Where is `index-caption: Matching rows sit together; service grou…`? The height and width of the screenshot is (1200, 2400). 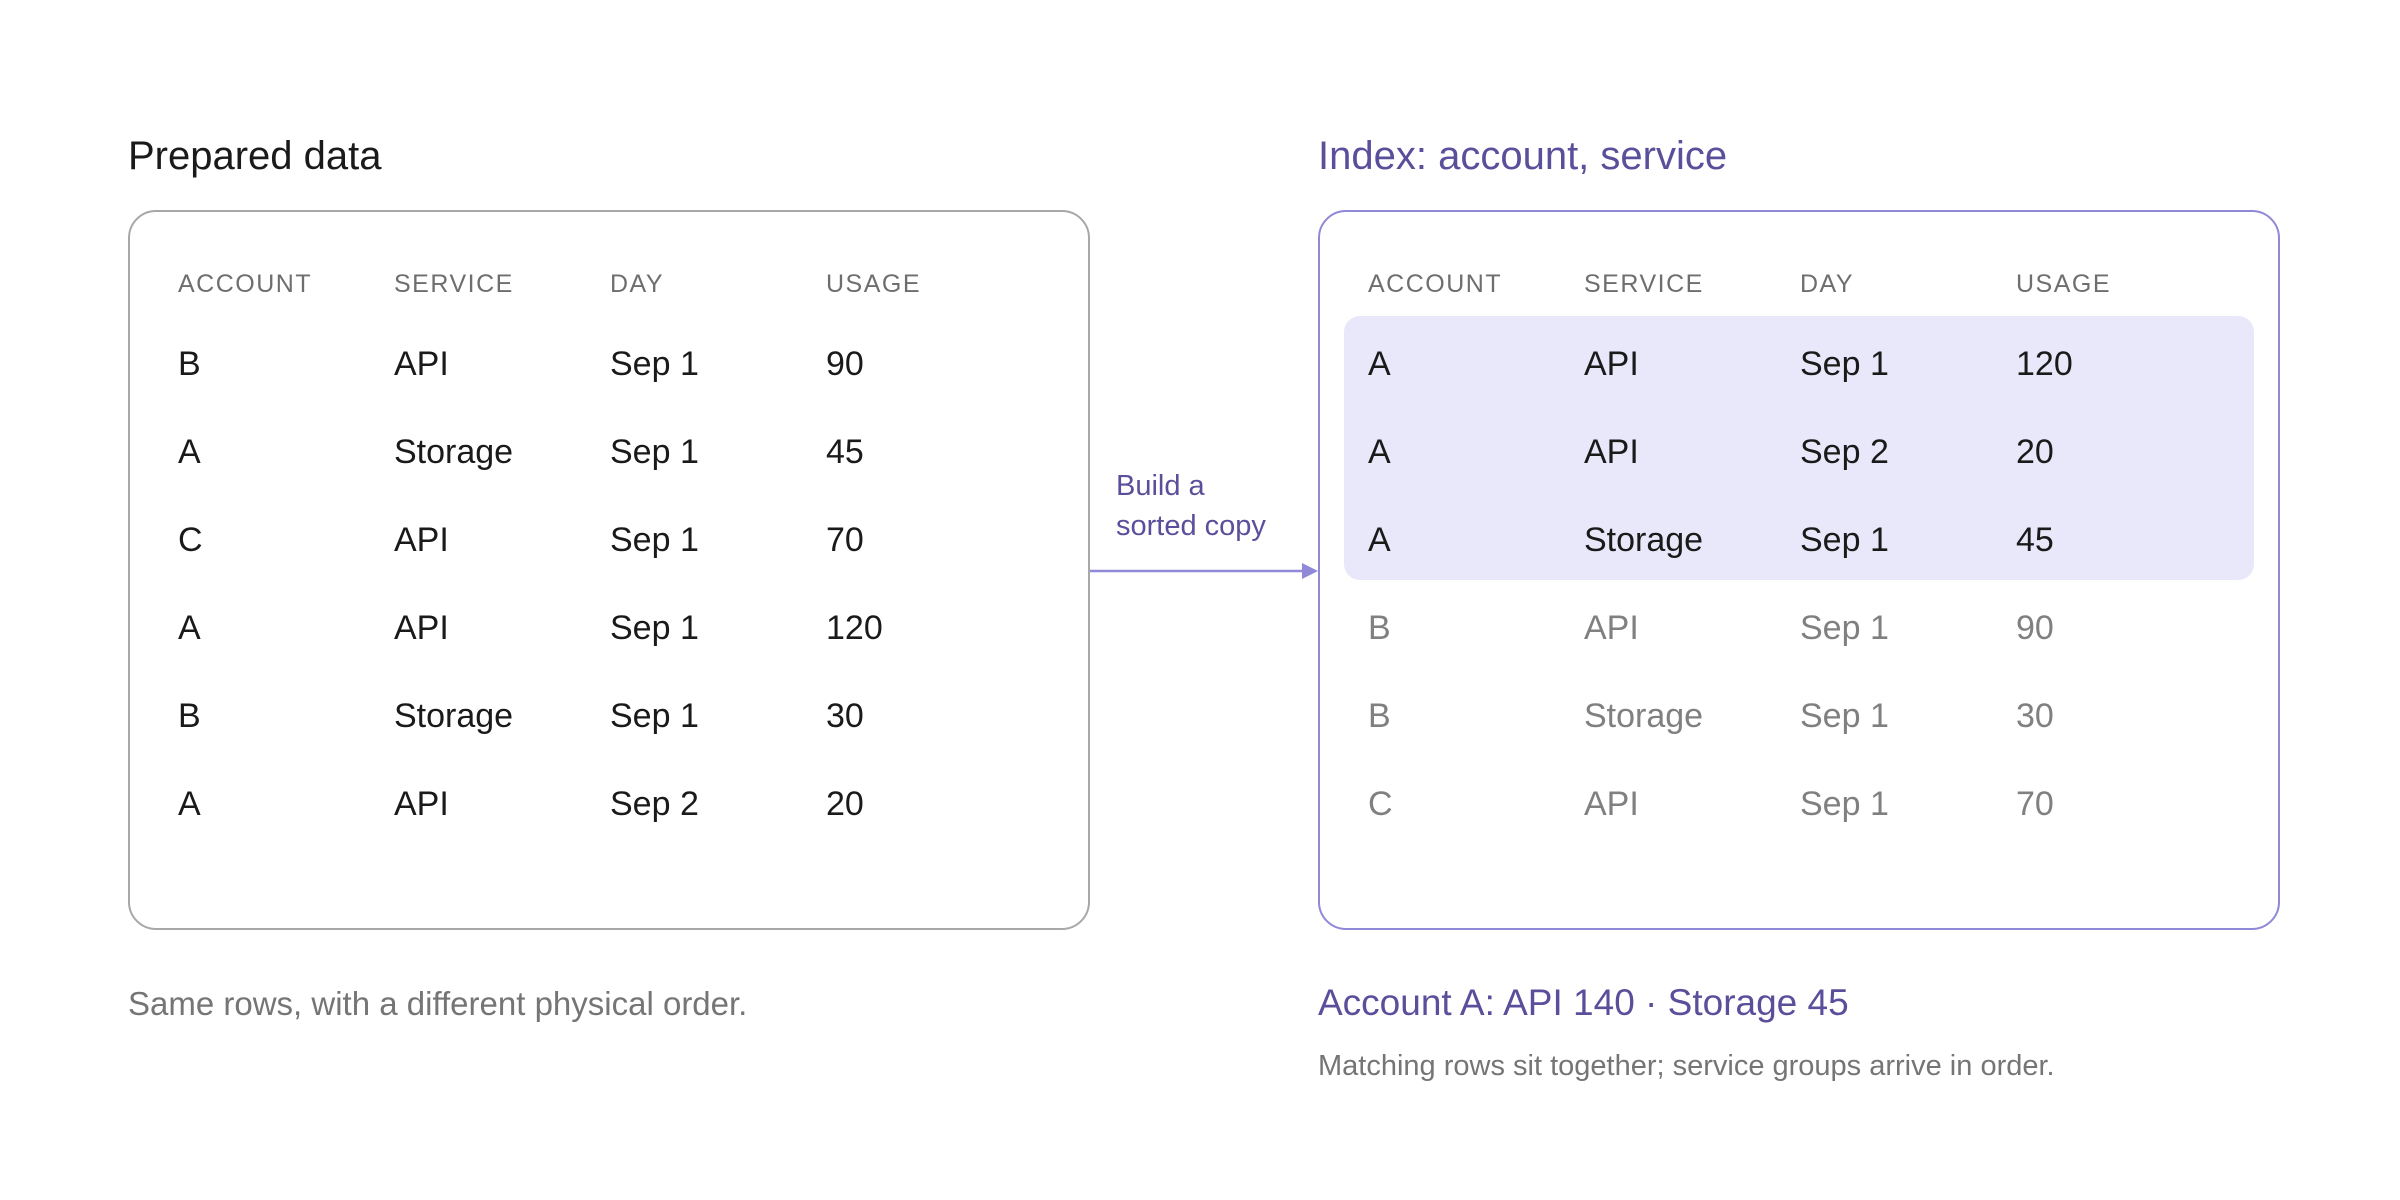
index-caption: Matching rows sit together; service grou… is located at coordinates (1686, 1066).